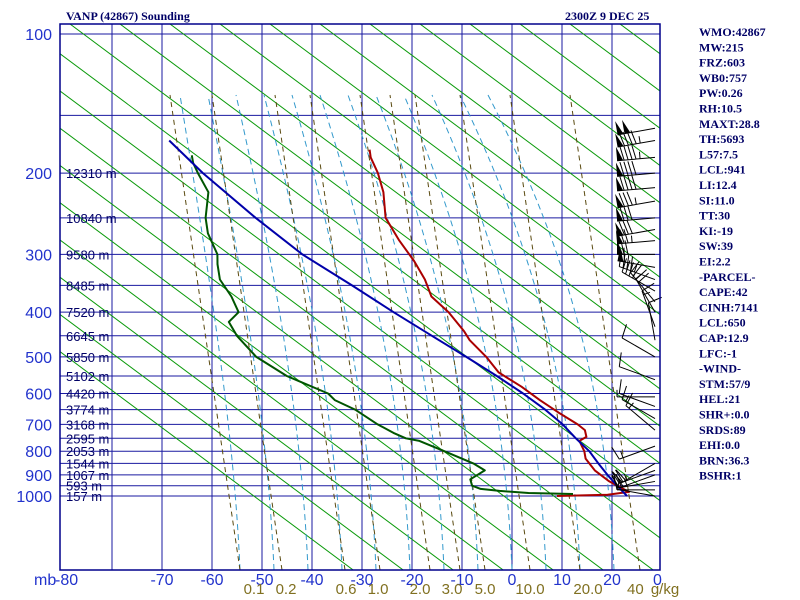 The width and height of the screenshot is (800, 600). Describe the element at coordinates (38, 395) in the screenshot. I see `pressure-tick-label: 600` at that location.